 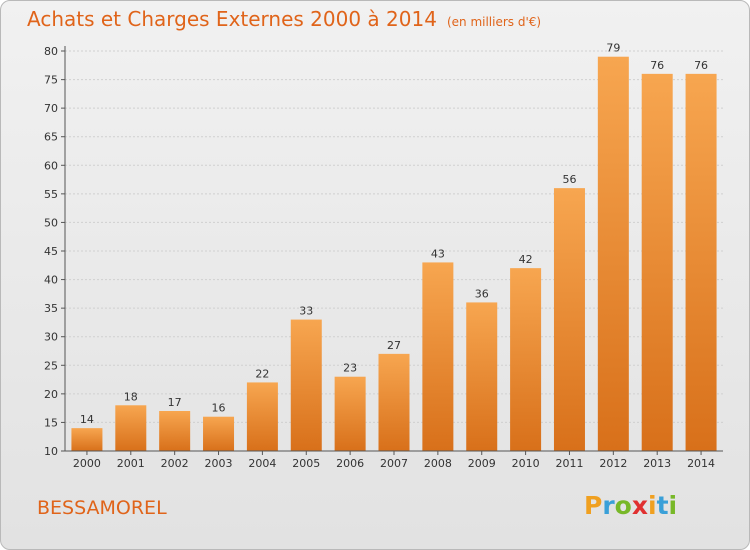 I want to click on proxiti-logo: Proxiti, so click(x=630, y=505).